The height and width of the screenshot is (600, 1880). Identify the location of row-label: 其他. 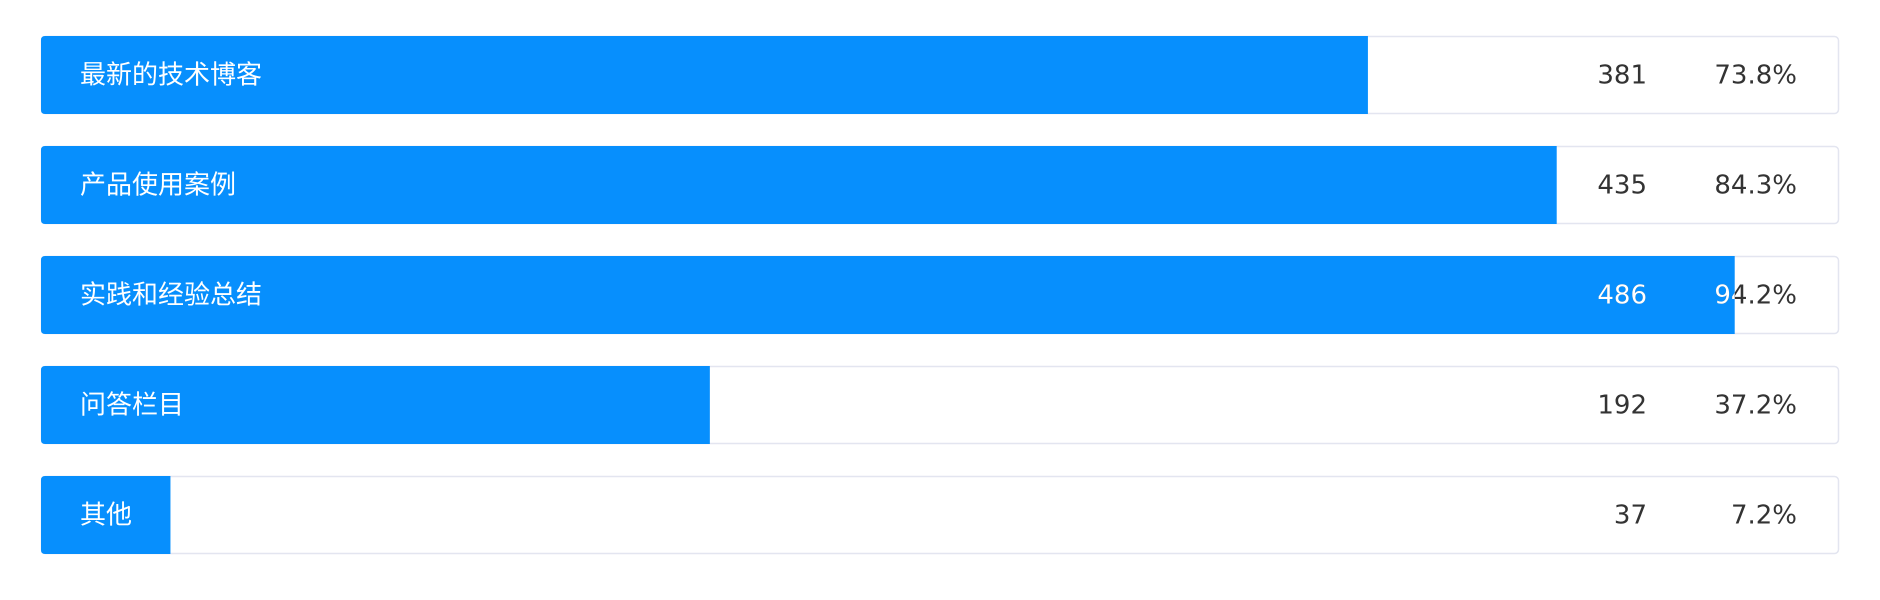
(106, 516).